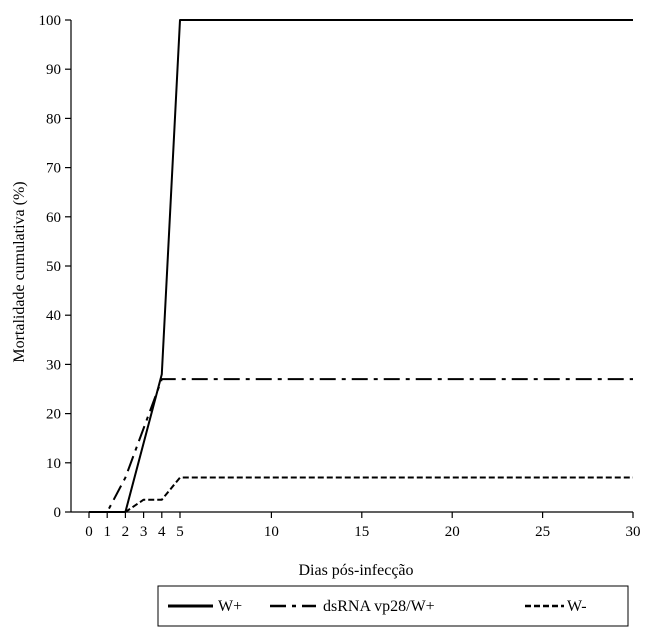 The image size is (645, 630). I want to click on y-ticks: 0 10 20 30 40 50 60 70 80 90 100, so click(55, 267).